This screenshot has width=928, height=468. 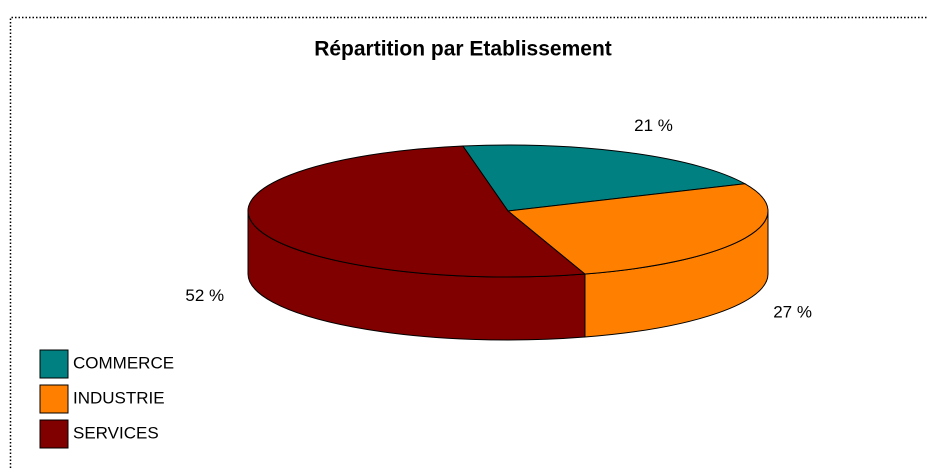 I want to click on legend-label: SERVICES, so click(x=116, y=432).